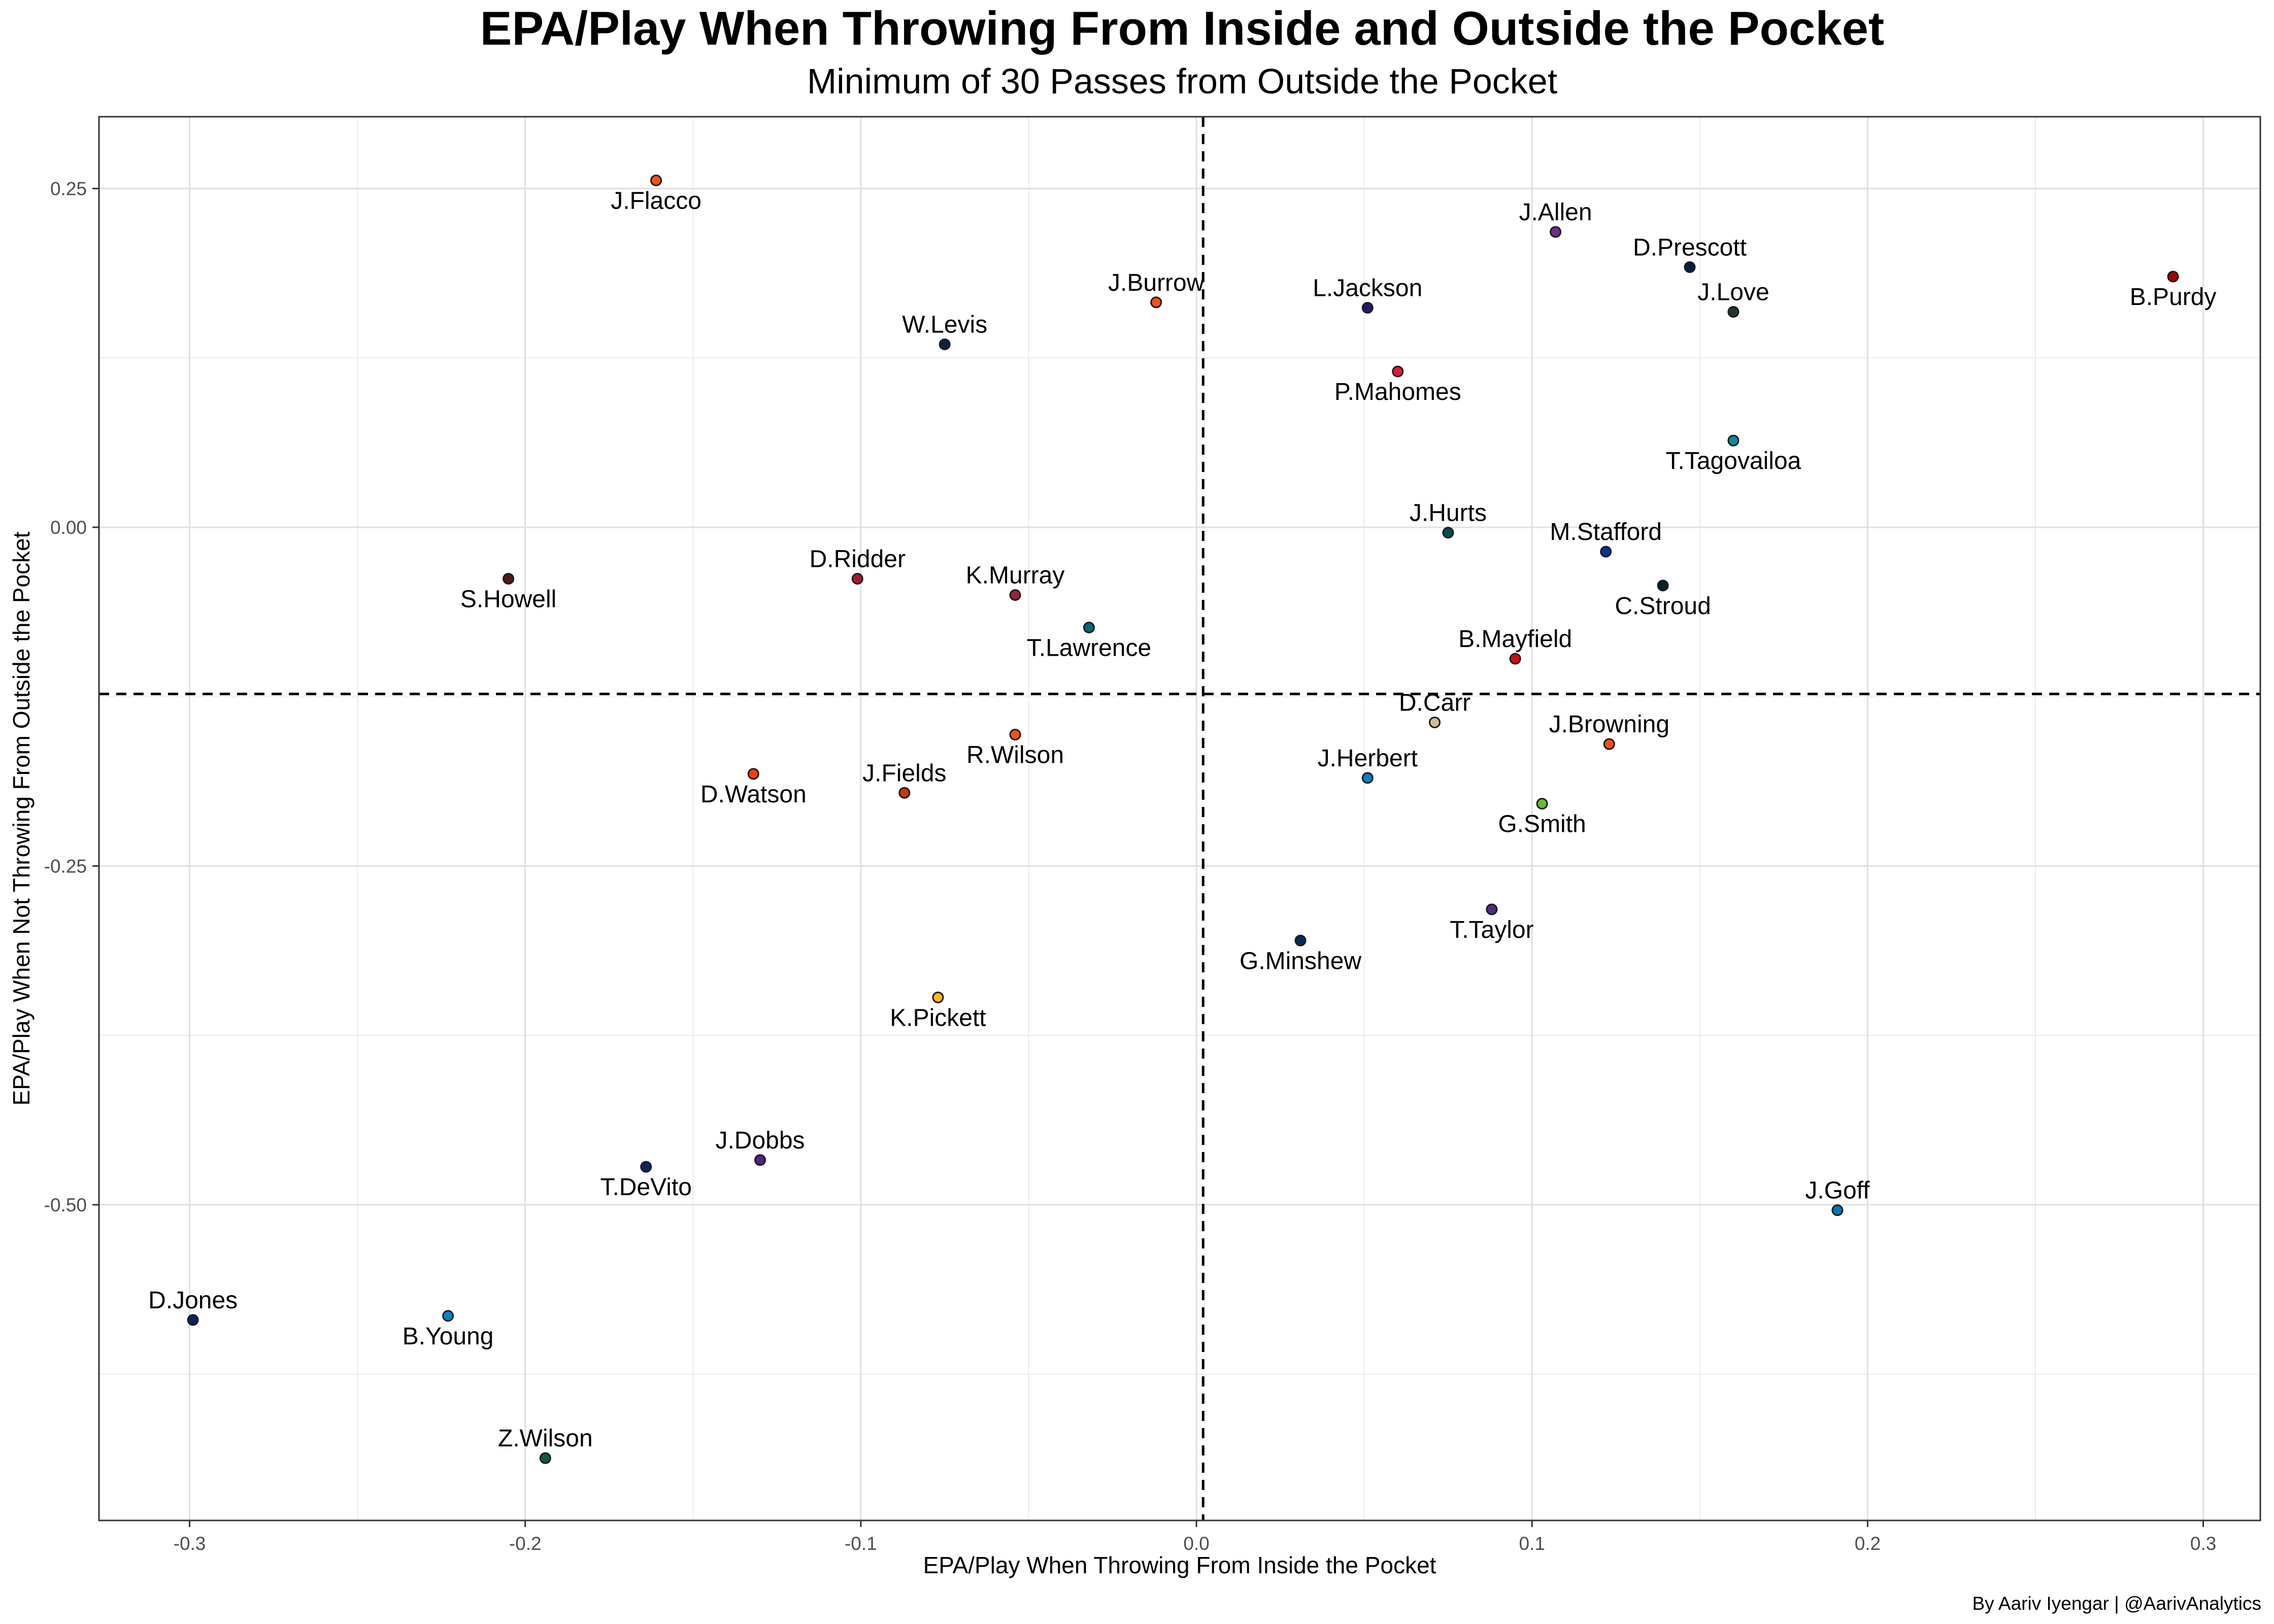 The width and height of the screenshot is (2274, 1624). What do you see at coordinates (65, 866) in the screenshot?
I see `y-tick-label: -0.25` at bounding box center [65, 866].